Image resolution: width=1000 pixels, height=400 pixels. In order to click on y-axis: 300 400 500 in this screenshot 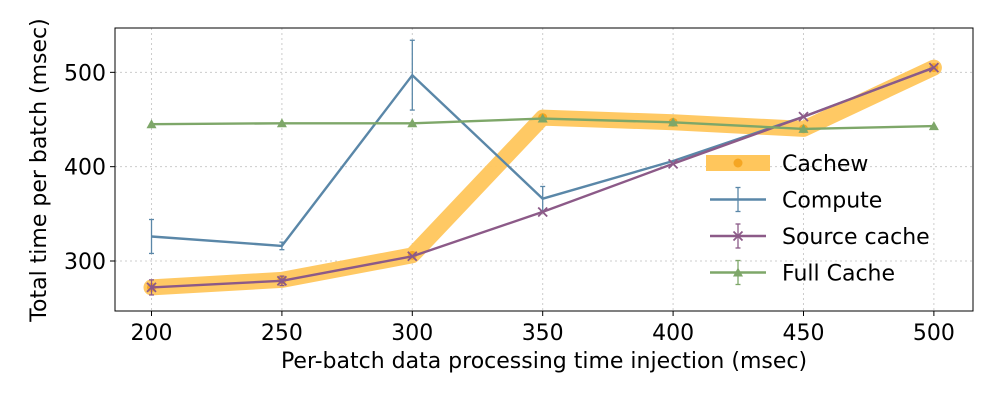, I will do `click(89, 168)`.